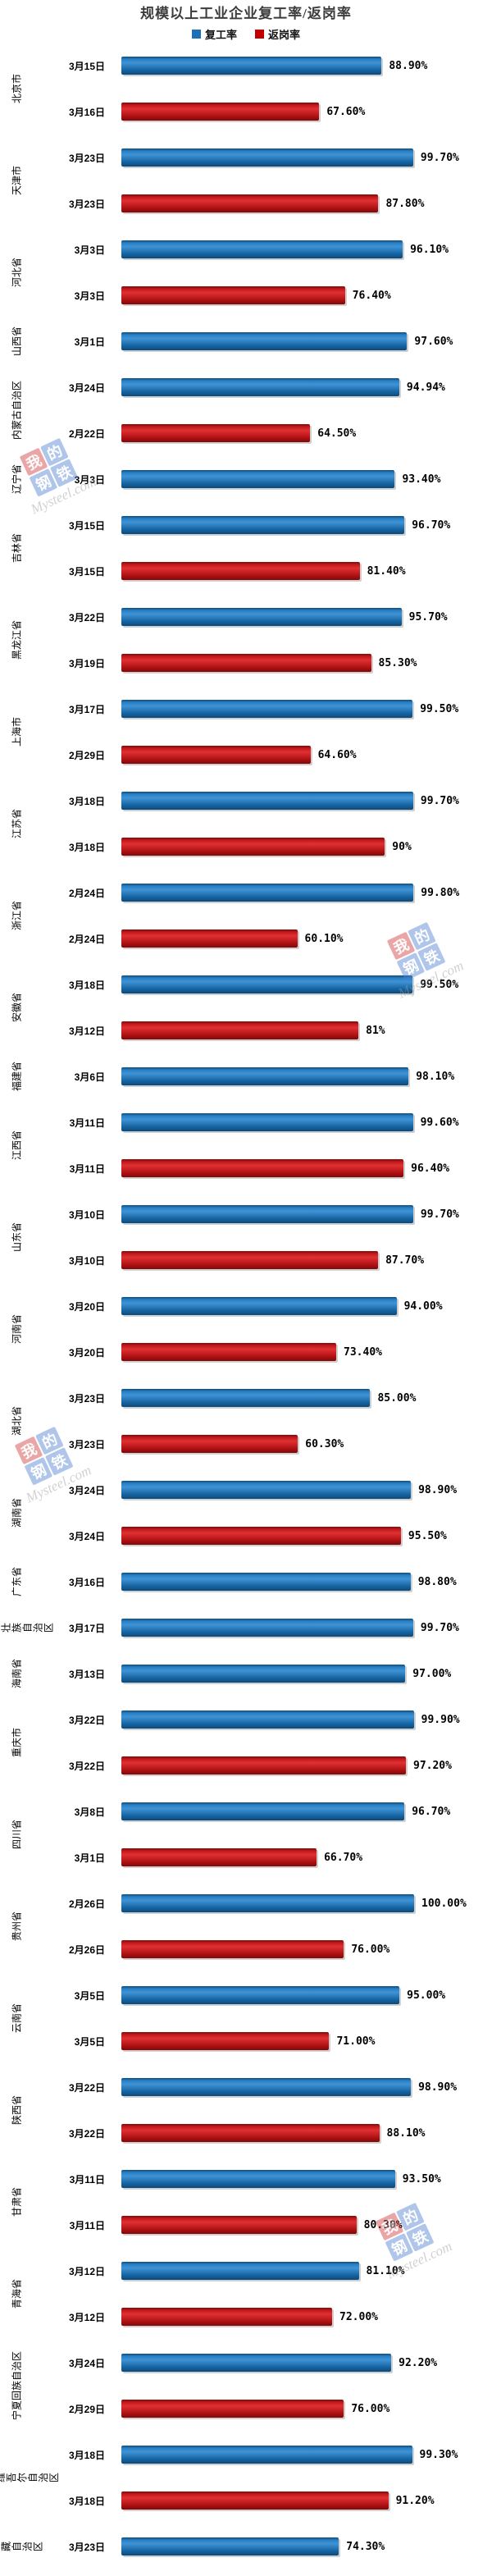 This screenshot has width=492, height=2576. I want to click on province-axis-label: 青海省, so click(17, 2294).